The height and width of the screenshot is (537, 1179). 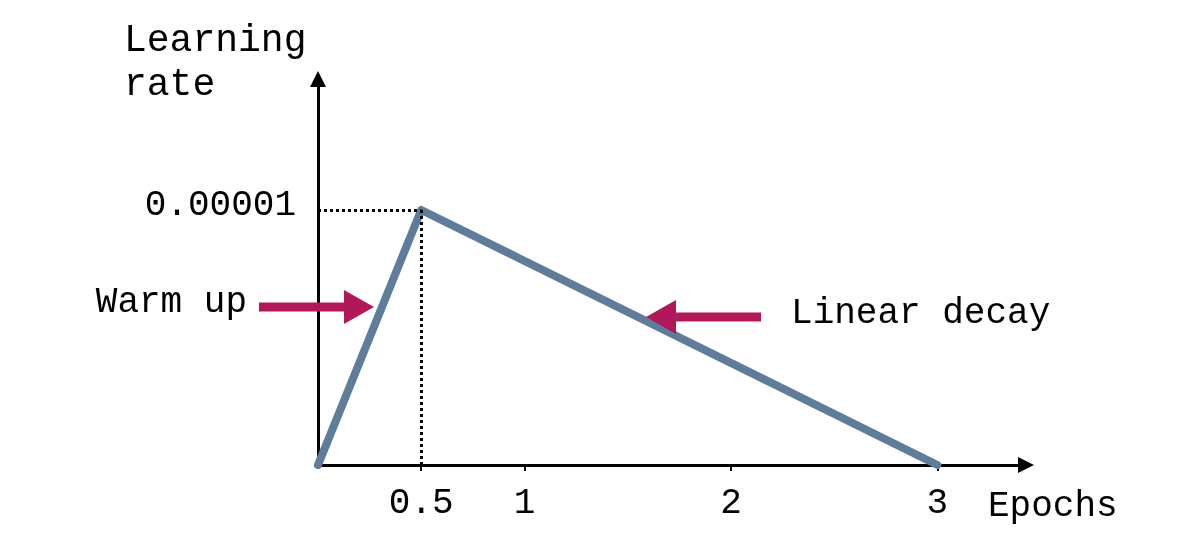 I want to click on x-axis-title: Epochs, so click(x=1053, y=506).